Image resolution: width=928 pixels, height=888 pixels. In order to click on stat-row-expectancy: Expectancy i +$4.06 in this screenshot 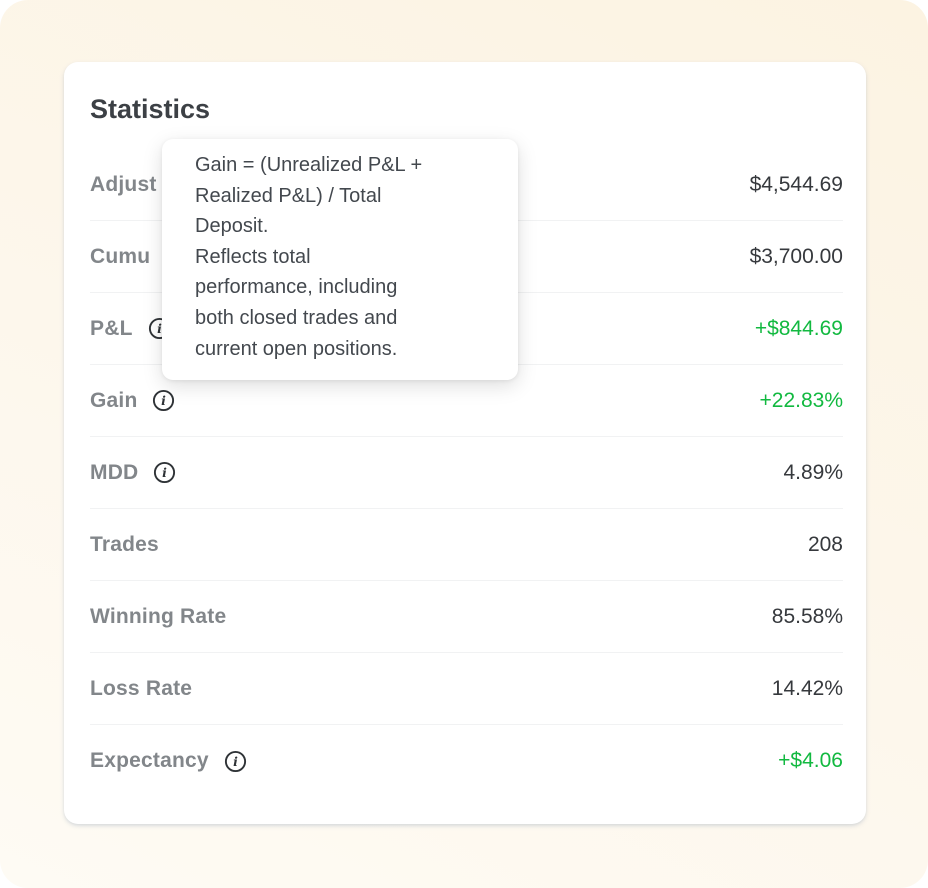, I will do `click(466, 761)`.